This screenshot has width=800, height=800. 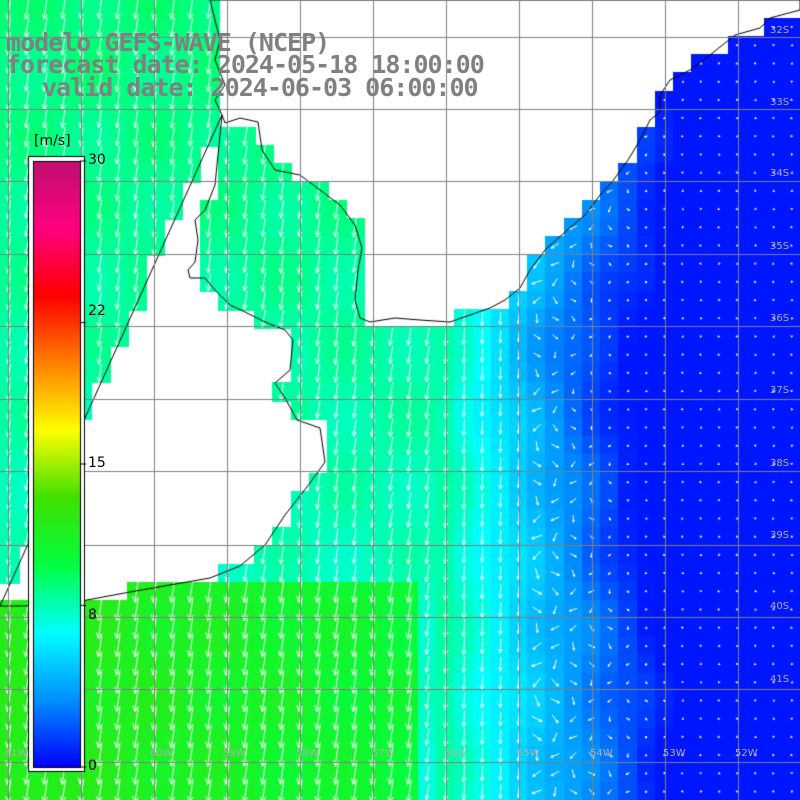 What do you see at coordinates (780, 679) in the screenshot?
I see `latitude-label: 41S` at bounding box center [780, 679].